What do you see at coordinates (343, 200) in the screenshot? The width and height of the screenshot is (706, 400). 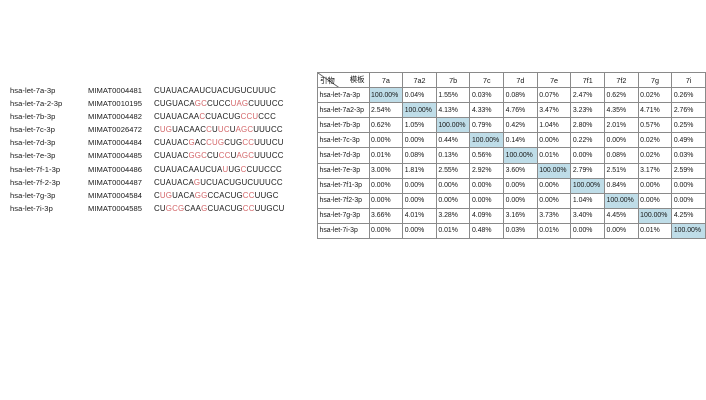 I see `matrix-row-header: hsa-let-7f2-3p` at bounding box center [343, 200].